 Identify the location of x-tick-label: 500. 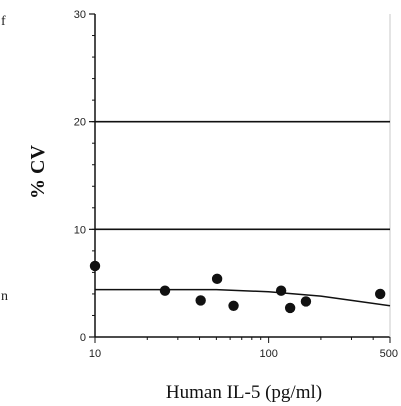
(389, 354).